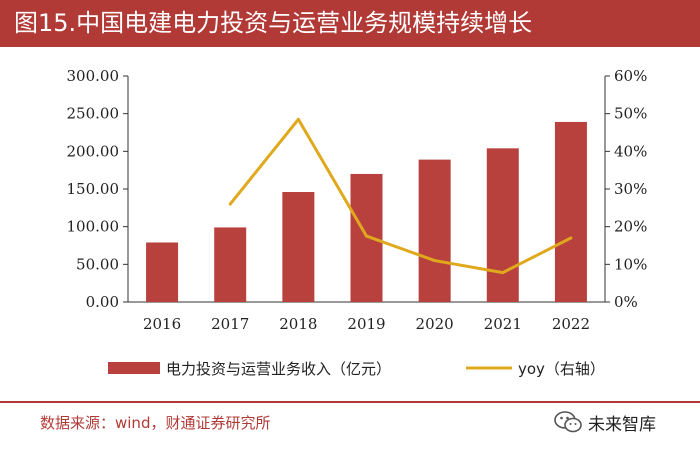 This screenshot has width=700, height=449. I want to click on x-tick-label: 2021, so click(503, 324).